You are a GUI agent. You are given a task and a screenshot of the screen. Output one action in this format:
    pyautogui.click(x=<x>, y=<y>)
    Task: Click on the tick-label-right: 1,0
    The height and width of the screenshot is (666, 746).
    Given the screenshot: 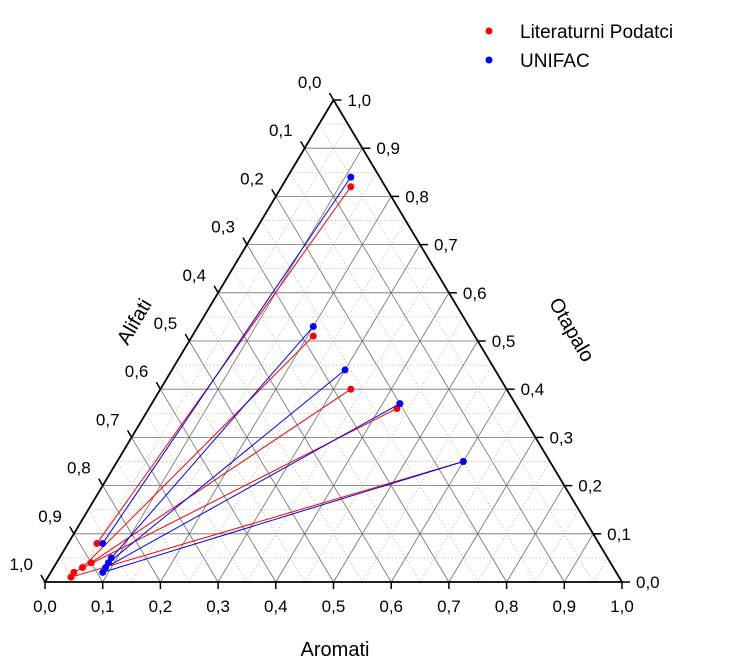 What is the action you would take?
    pyautogui.click(x=360, y=100)
    